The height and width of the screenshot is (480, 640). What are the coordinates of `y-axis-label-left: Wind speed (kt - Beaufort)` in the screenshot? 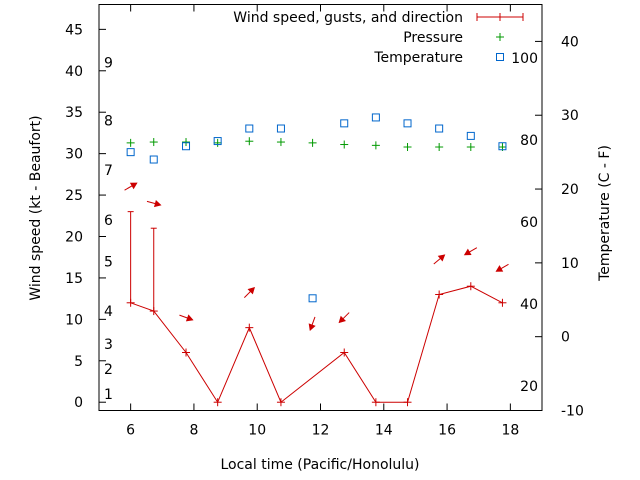 It's located at (36, 207).